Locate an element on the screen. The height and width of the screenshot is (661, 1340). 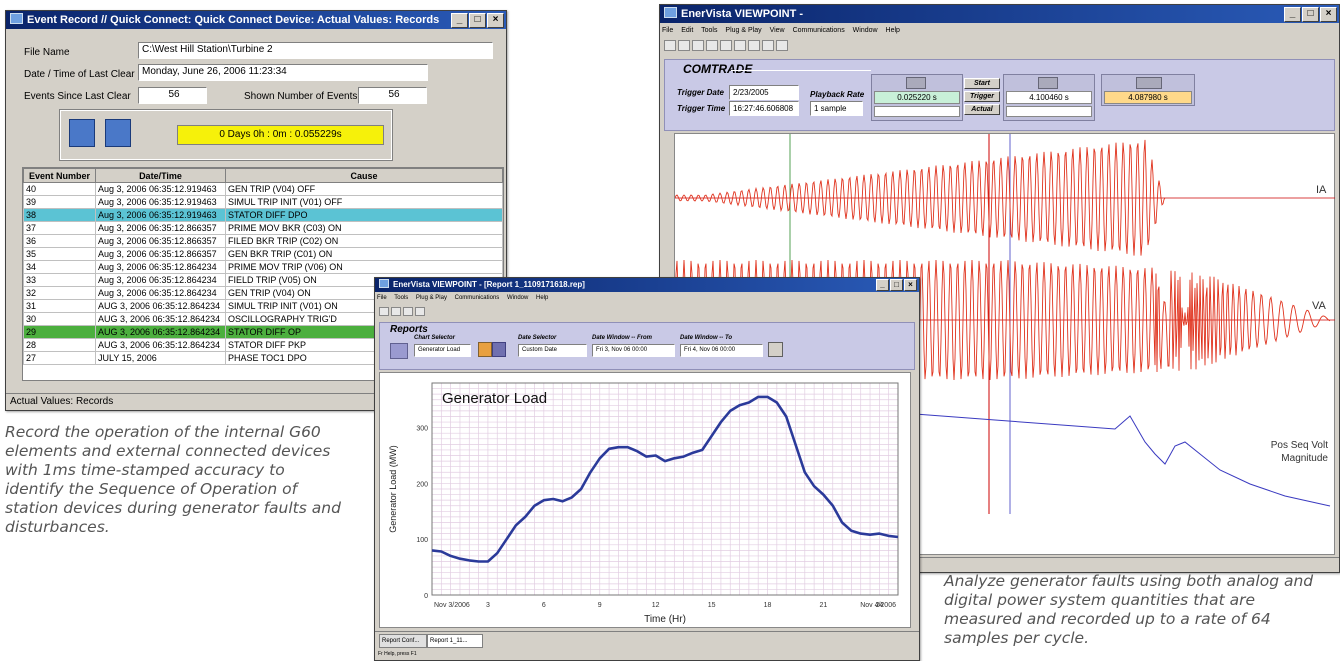
play-icon is located at coordinates (754, 45).